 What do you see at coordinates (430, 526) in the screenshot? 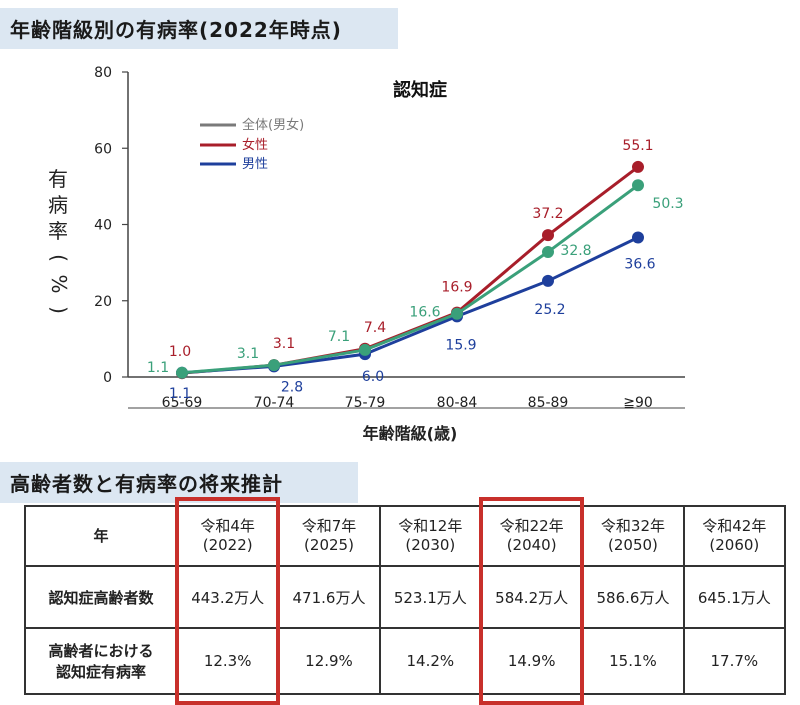
I see `era-year-label: 令和12年` at bounding box center [430, 526].